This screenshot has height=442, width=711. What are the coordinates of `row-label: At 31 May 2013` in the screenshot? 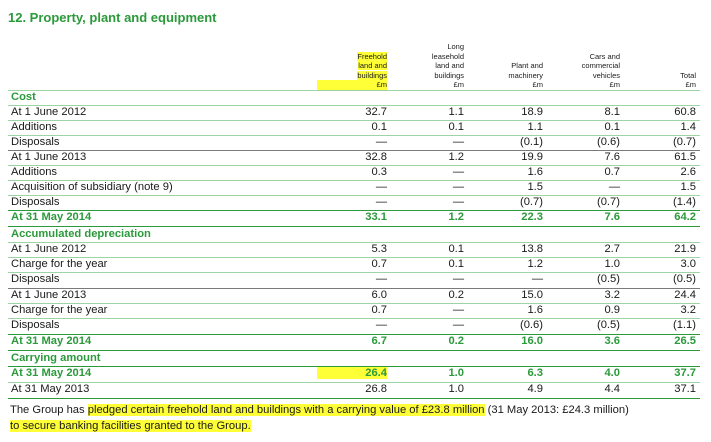 It's located at (50, 389).